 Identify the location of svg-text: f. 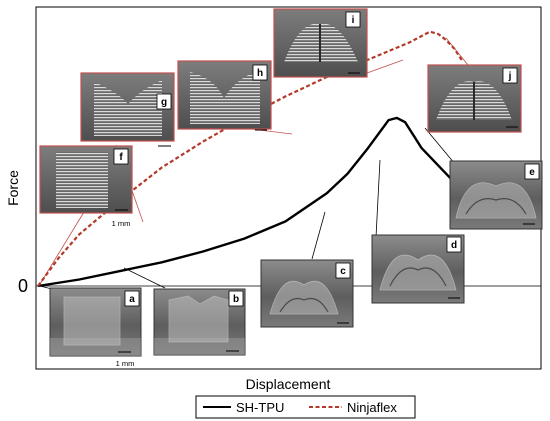
(121, 157).